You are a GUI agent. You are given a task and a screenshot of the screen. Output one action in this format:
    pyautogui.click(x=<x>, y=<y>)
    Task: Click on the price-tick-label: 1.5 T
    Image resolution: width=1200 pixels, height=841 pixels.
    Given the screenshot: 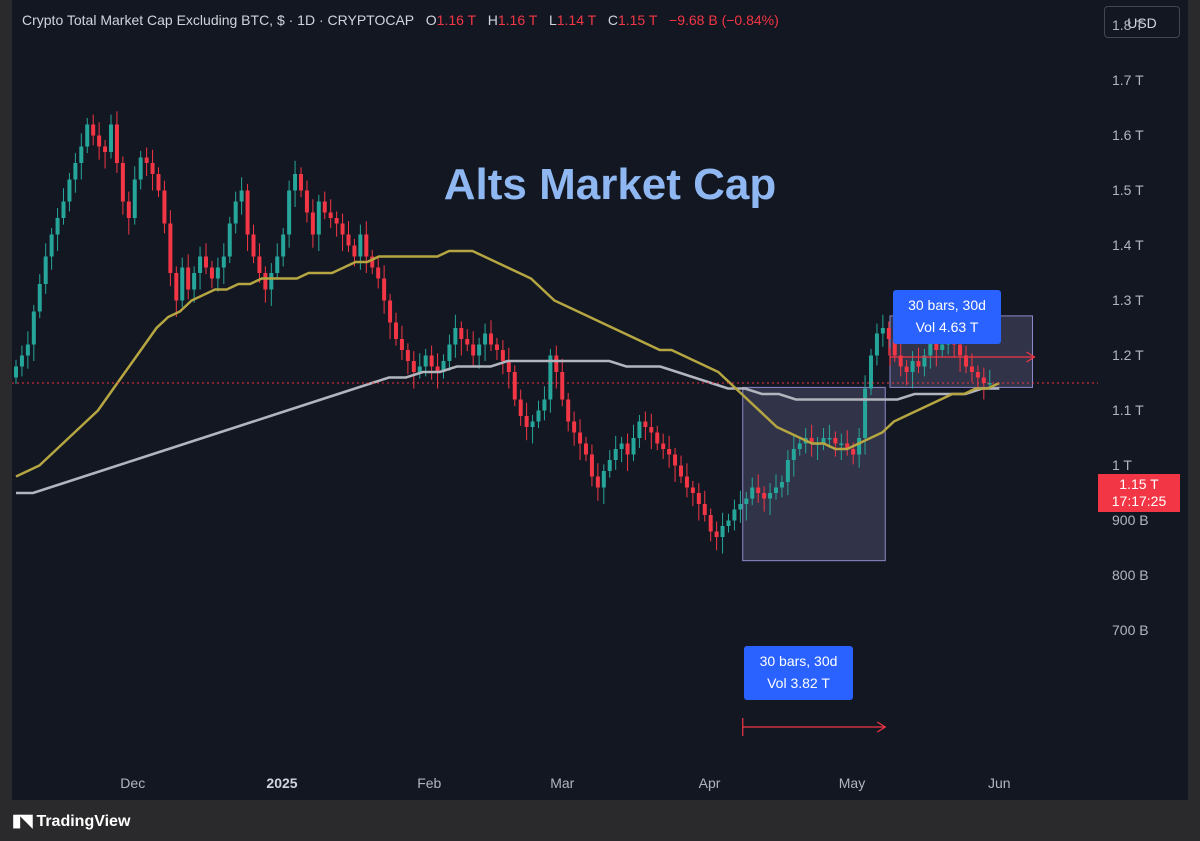 What is the action you would take?
    pyautogui.click(x=1128, y=189)
    